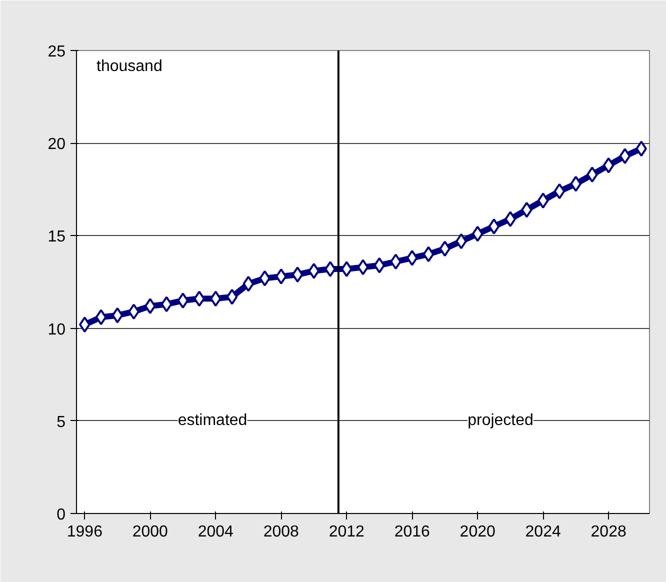  I want to click on annotation: thousand, so click(129, 66).